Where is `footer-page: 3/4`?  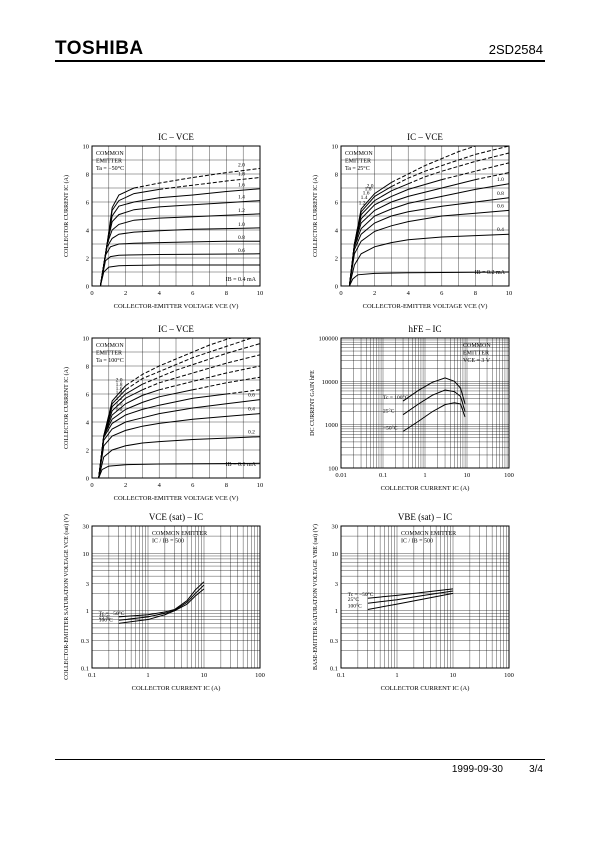 footer-page: 3/4 is located at coordinates (536, 769).